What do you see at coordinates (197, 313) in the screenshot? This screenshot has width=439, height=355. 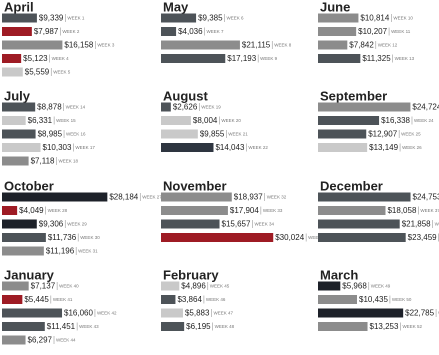 I see `value-label: $5,883` at bounding box center [197, 313].